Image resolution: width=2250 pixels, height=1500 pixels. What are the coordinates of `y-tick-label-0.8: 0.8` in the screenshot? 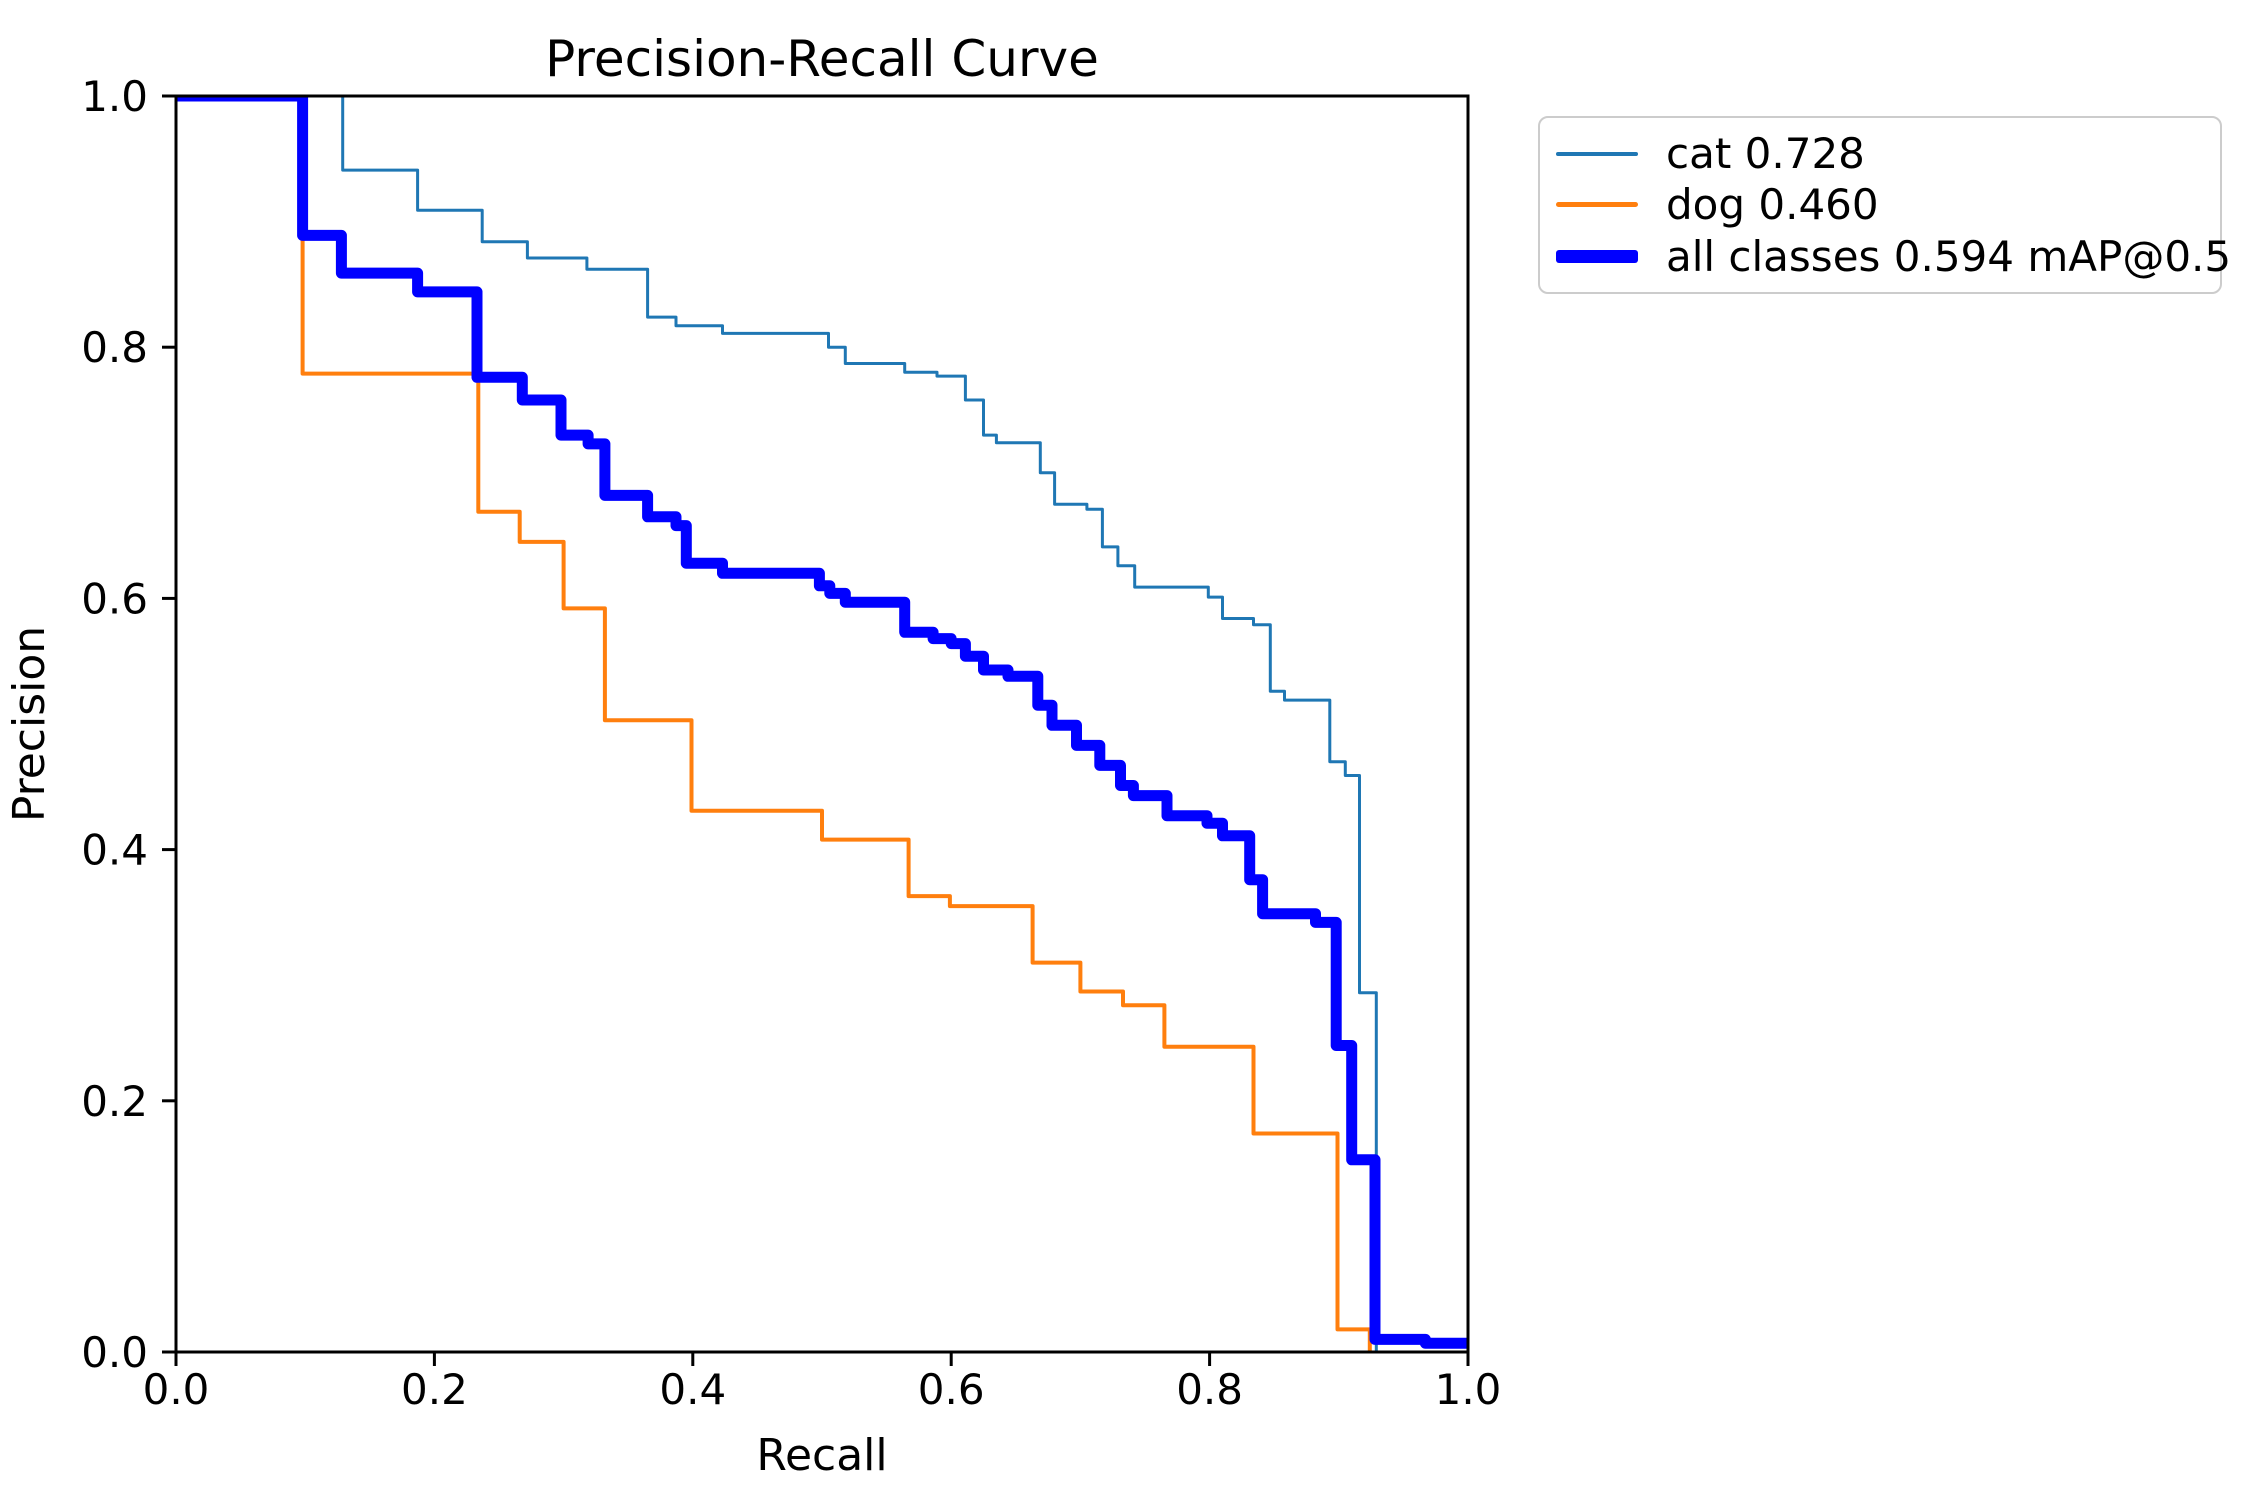 It's located at (114, 347).